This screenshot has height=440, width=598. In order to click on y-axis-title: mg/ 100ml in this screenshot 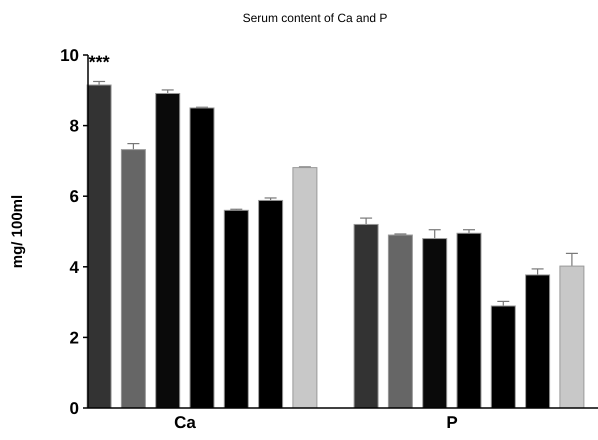, I will do `click(17, 231)`.